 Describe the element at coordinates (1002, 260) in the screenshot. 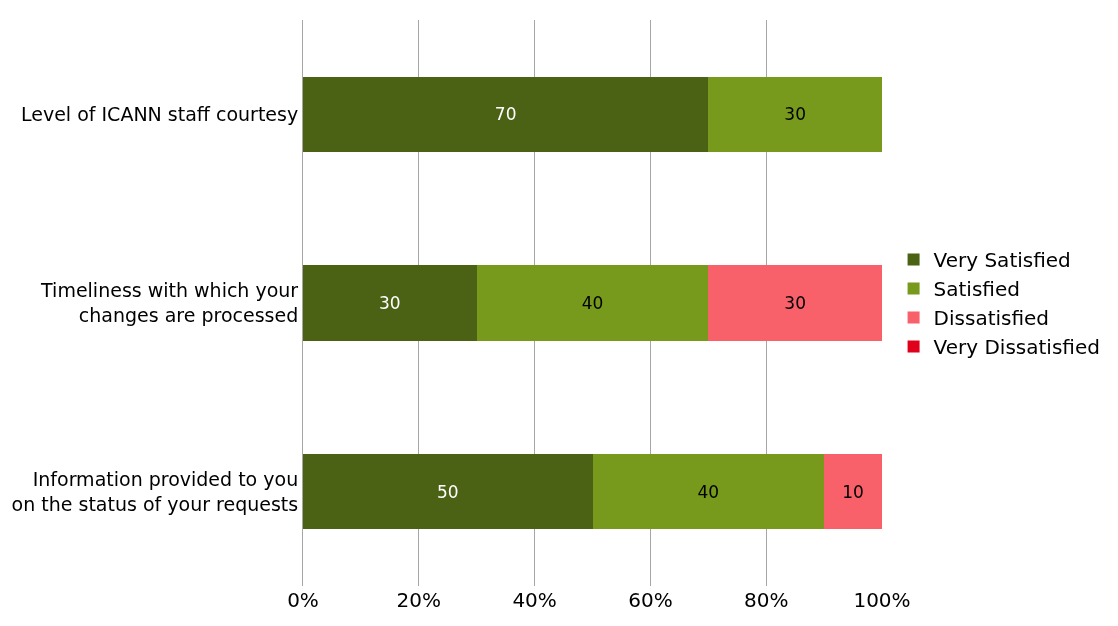

I see `legend-label: Very Satisfied` at that location.